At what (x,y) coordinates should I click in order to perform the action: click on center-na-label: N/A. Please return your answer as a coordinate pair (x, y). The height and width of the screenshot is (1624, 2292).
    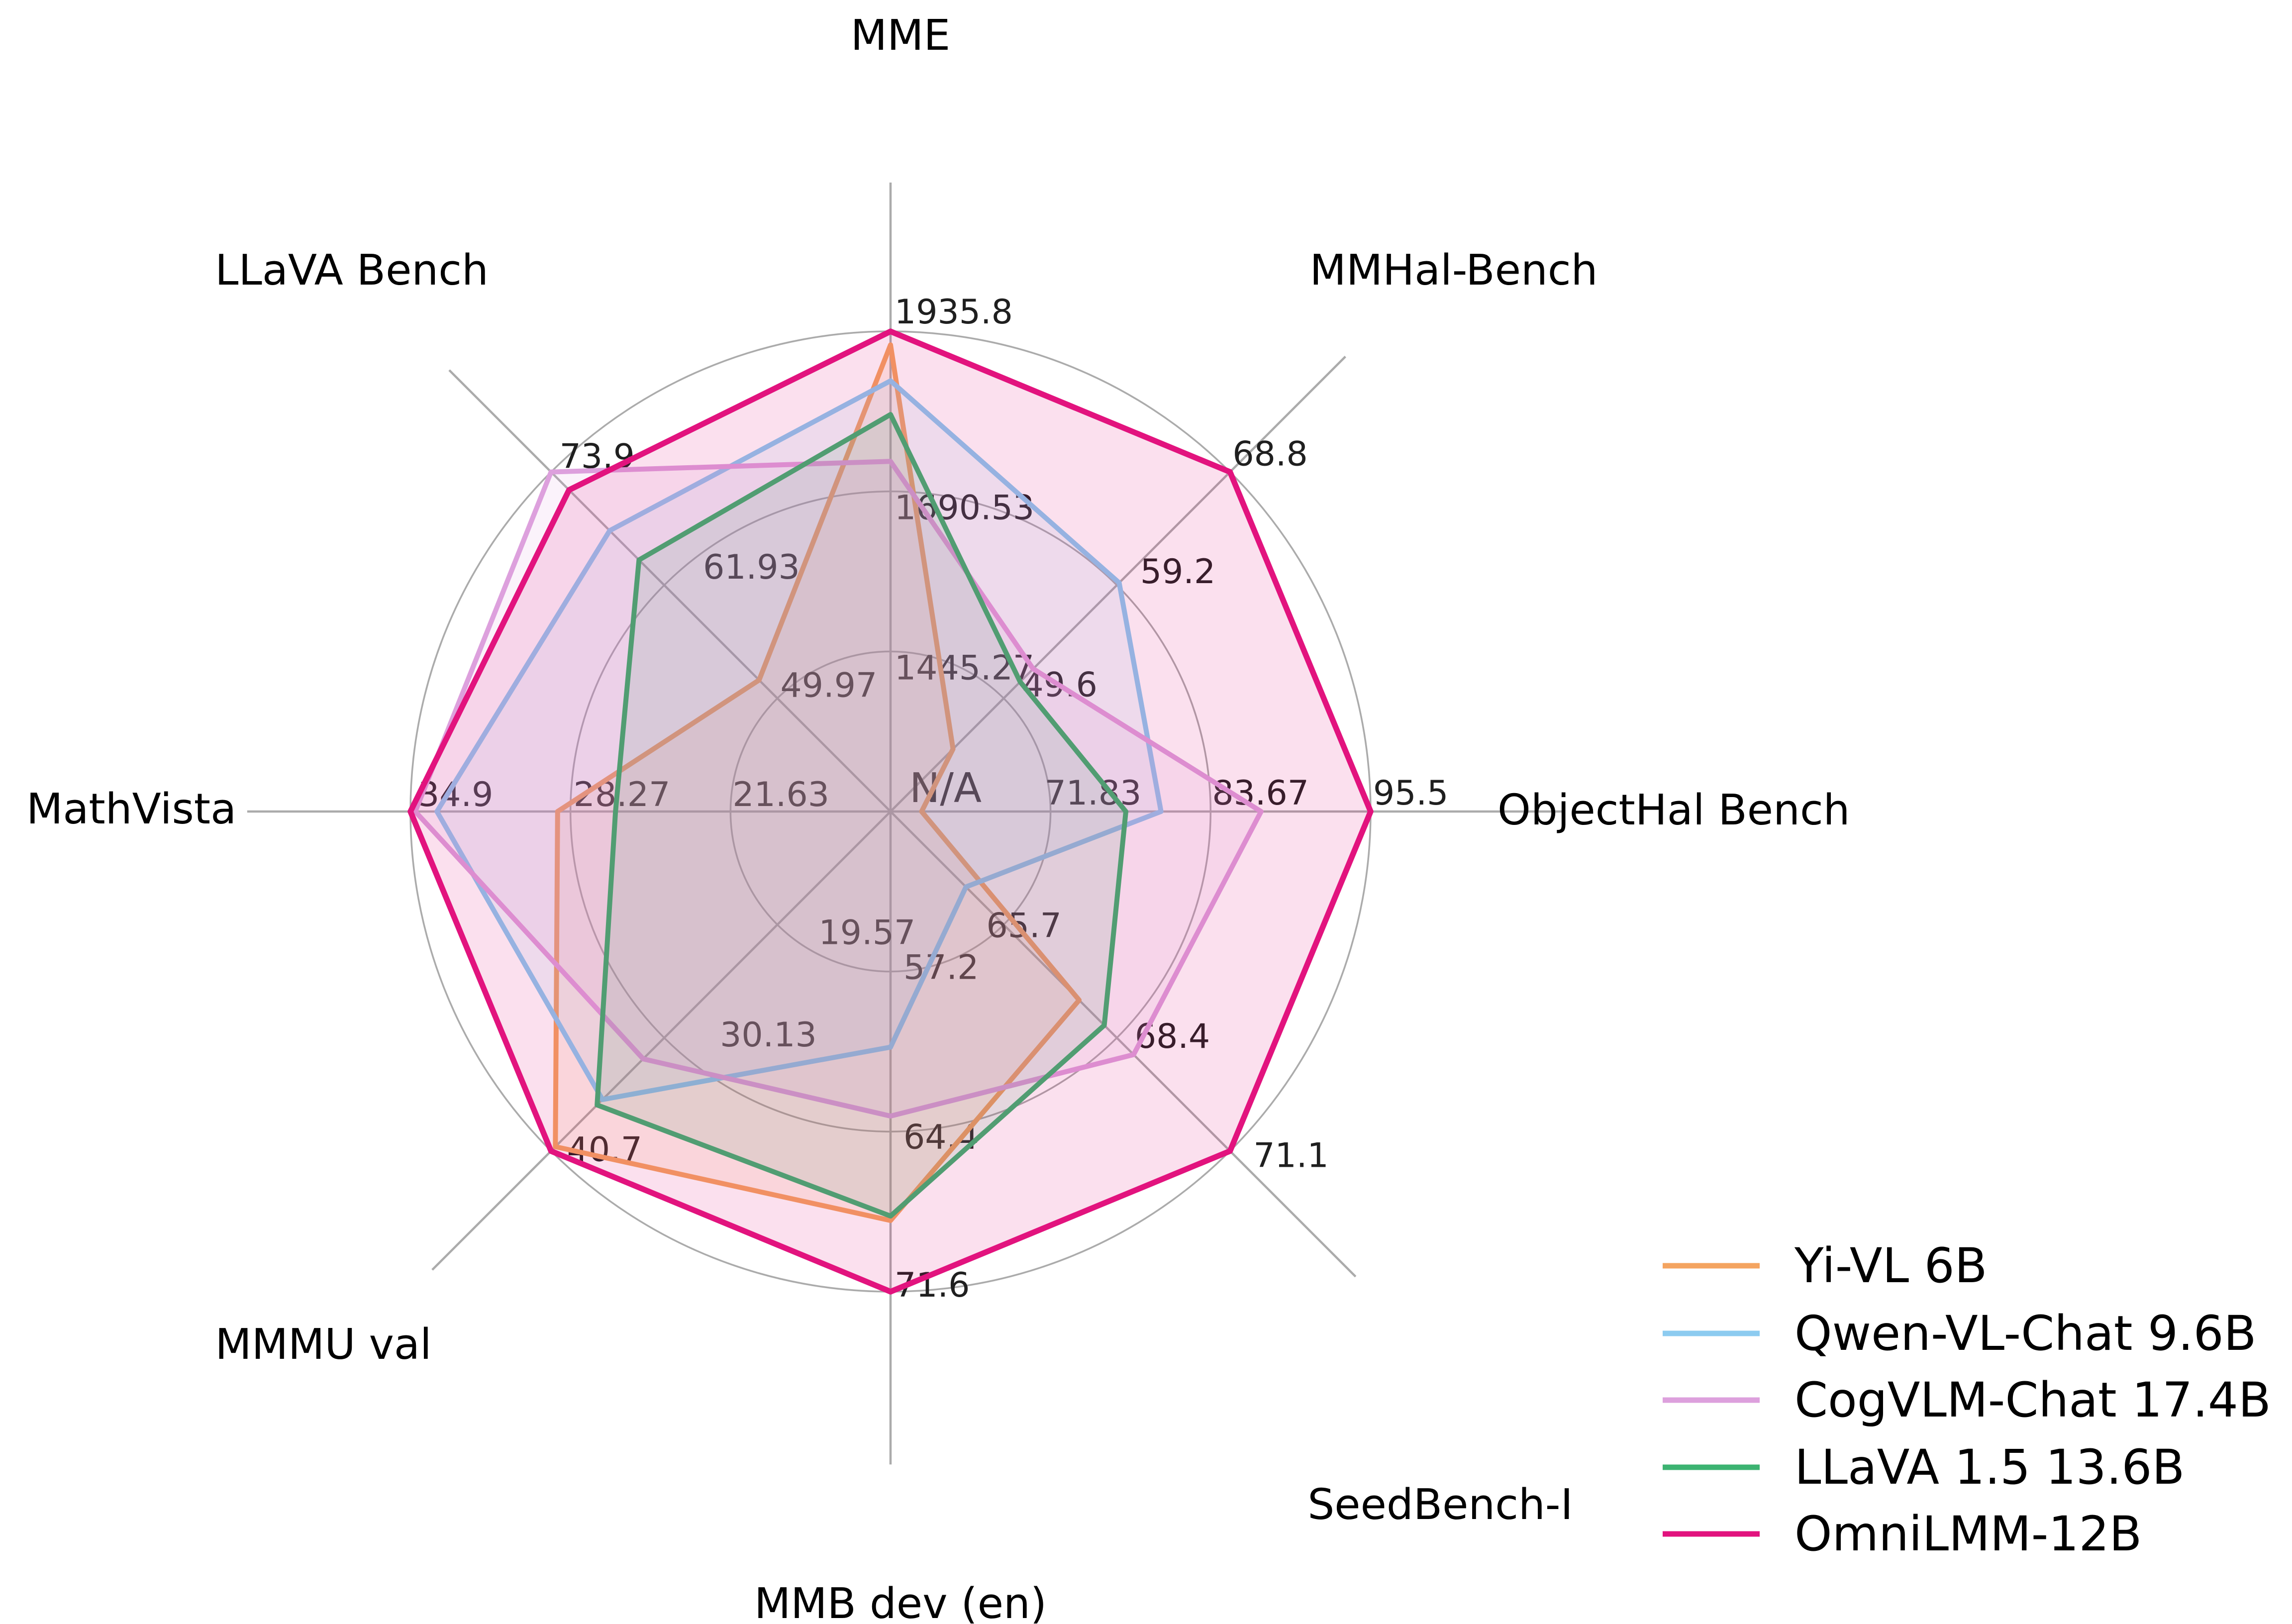
    Looking at the image, I should click on (945, 789).